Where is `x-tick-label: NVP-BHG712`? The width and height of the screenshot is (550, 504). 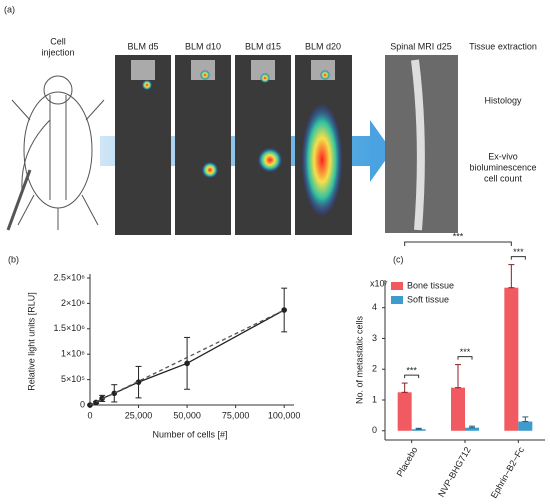
x-tick-label: NVP-BHG712 is located at coordinates (454, 472).